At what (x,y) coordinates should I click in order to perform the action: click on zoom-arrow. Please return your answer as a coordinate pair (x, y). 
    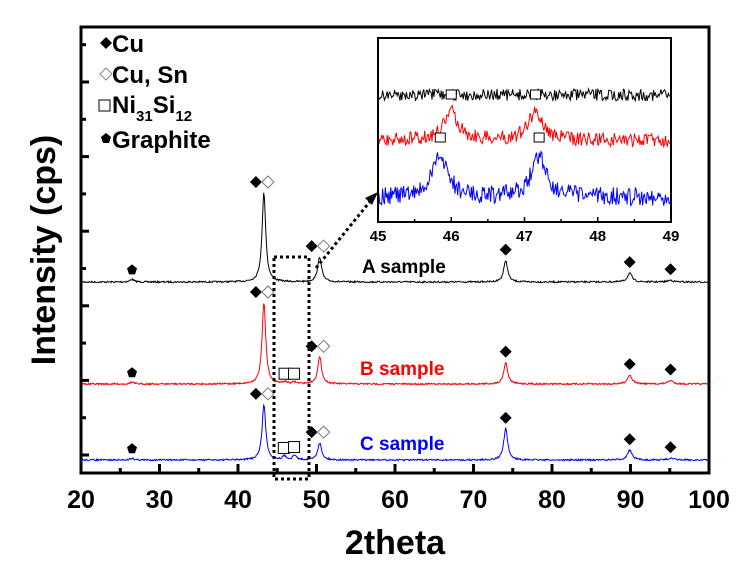
    Looking at the image, I should click on (344, 233).